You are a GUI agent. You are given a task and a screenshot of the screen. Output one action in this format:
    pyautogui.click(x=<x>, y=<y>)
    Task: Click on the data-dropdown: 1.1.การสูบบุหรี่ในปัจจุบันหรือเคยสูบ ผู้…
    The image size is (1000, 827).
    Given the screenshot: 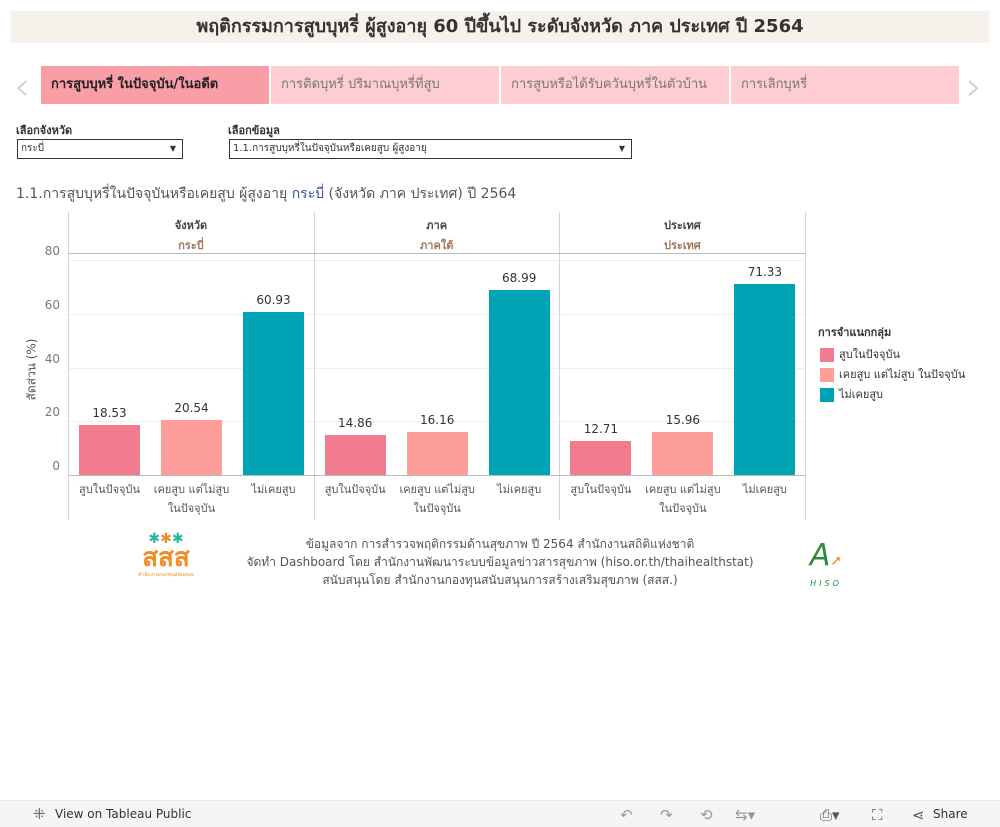 What is the action you would take?
    pyautogui.click(x=430, y=149)
    